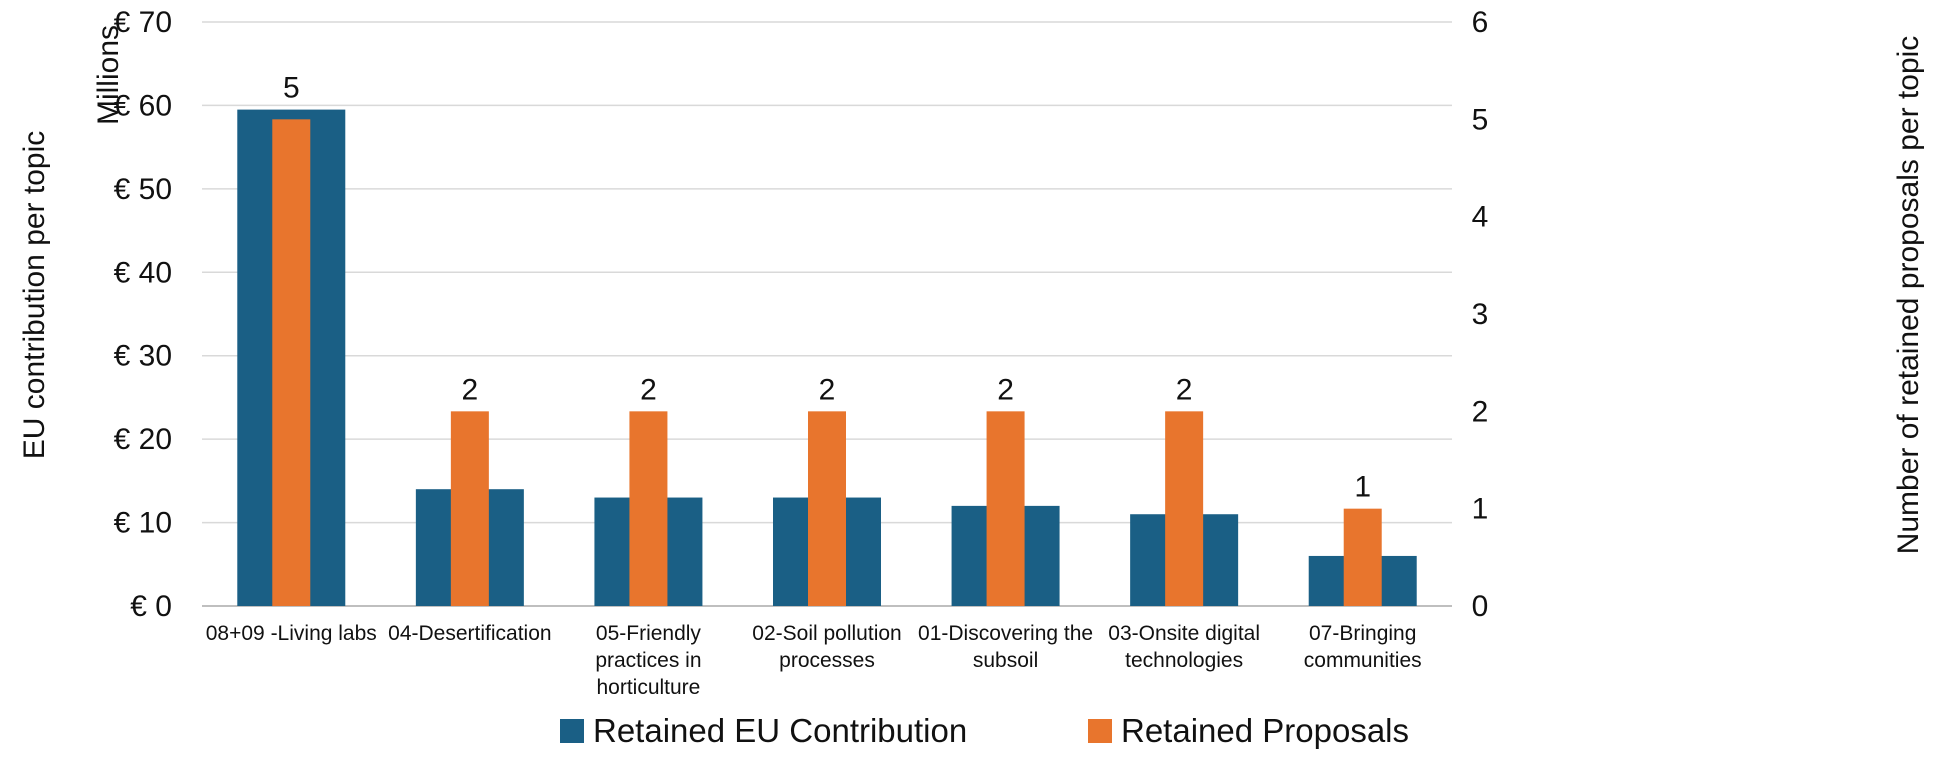 The height and width of the screenshot is (761, 1942). What do you see at coordinates (291, 633) in the screenshot?
I see `category-label: 08+09 -Living labs` at bounding box center [291, 633].